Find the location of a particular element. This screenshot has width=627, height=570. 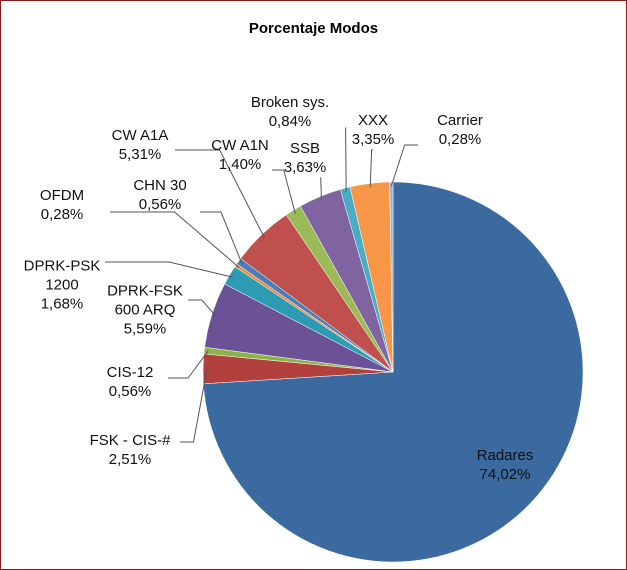

data-label: DPRK-PSK 1200 1,68% is located at coordinates (62, 285).